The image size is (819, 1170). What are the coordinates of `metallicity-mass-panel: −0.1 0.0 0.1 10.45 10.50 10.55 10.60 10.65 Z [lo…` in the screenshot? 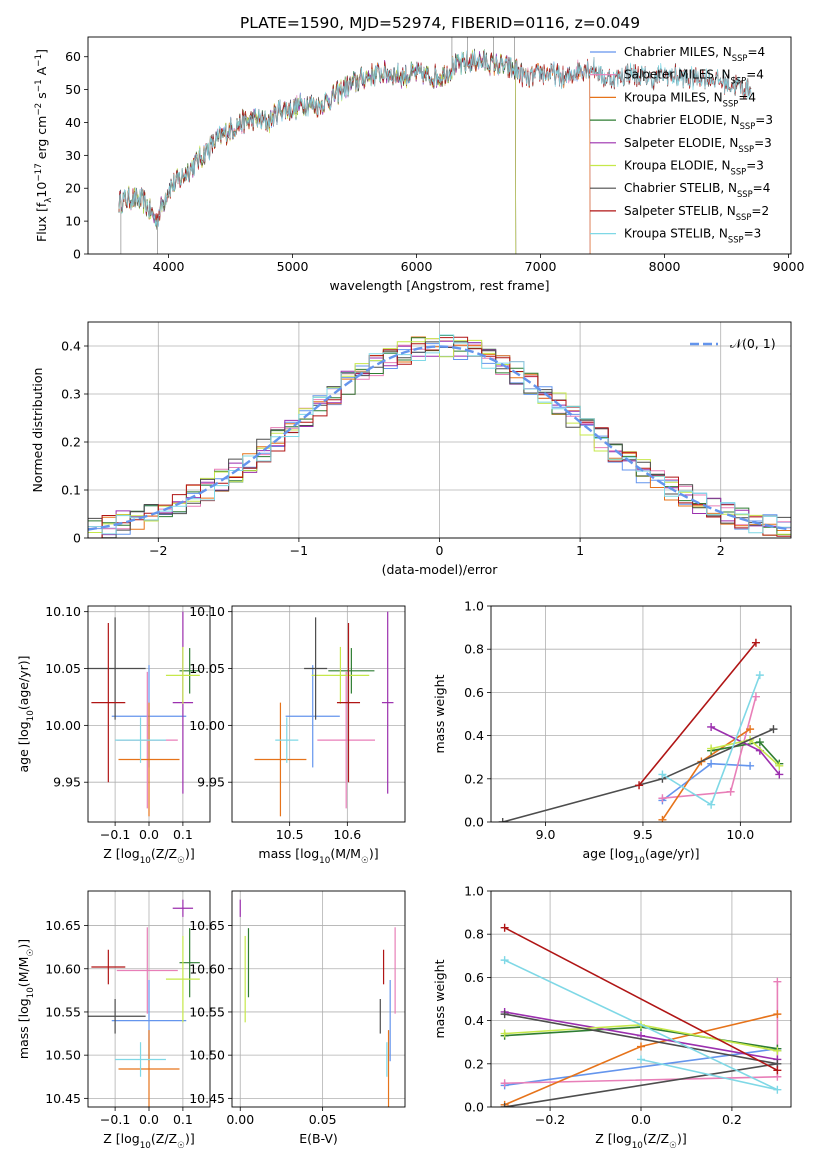 It's located at (113, 1020).